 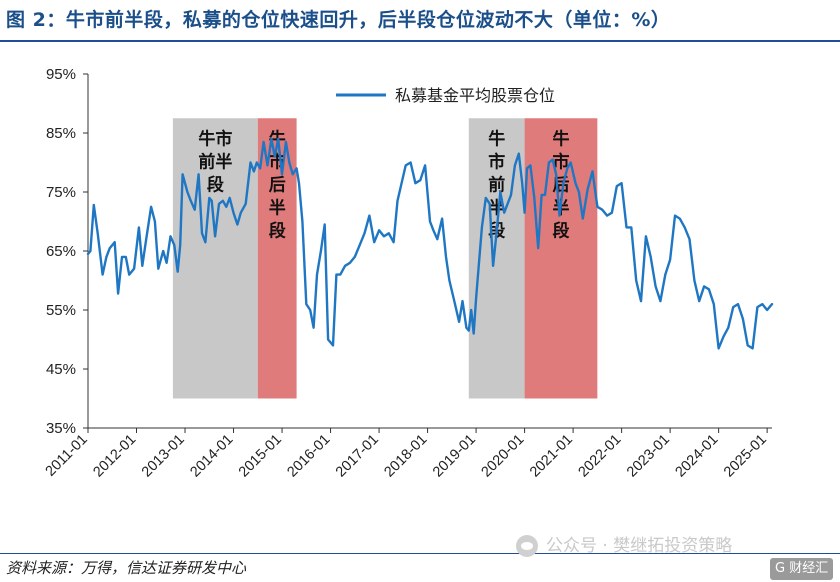 What do you see at coordinates (61, 192) in the screenshot?
I see `y-tick-label: 75%` at bounding box center [61, 192].